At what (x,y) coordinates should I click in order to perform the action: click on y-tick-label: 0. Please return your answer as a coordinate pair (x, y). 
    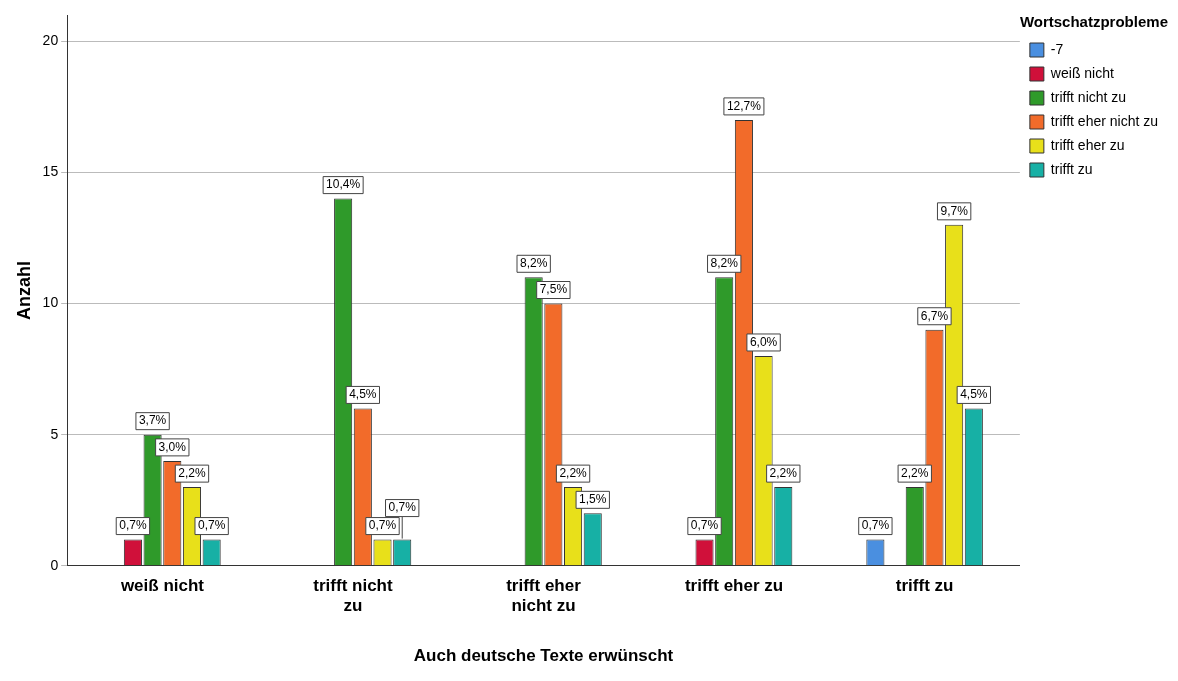
    Looking at the image, I should click on (54, 564).